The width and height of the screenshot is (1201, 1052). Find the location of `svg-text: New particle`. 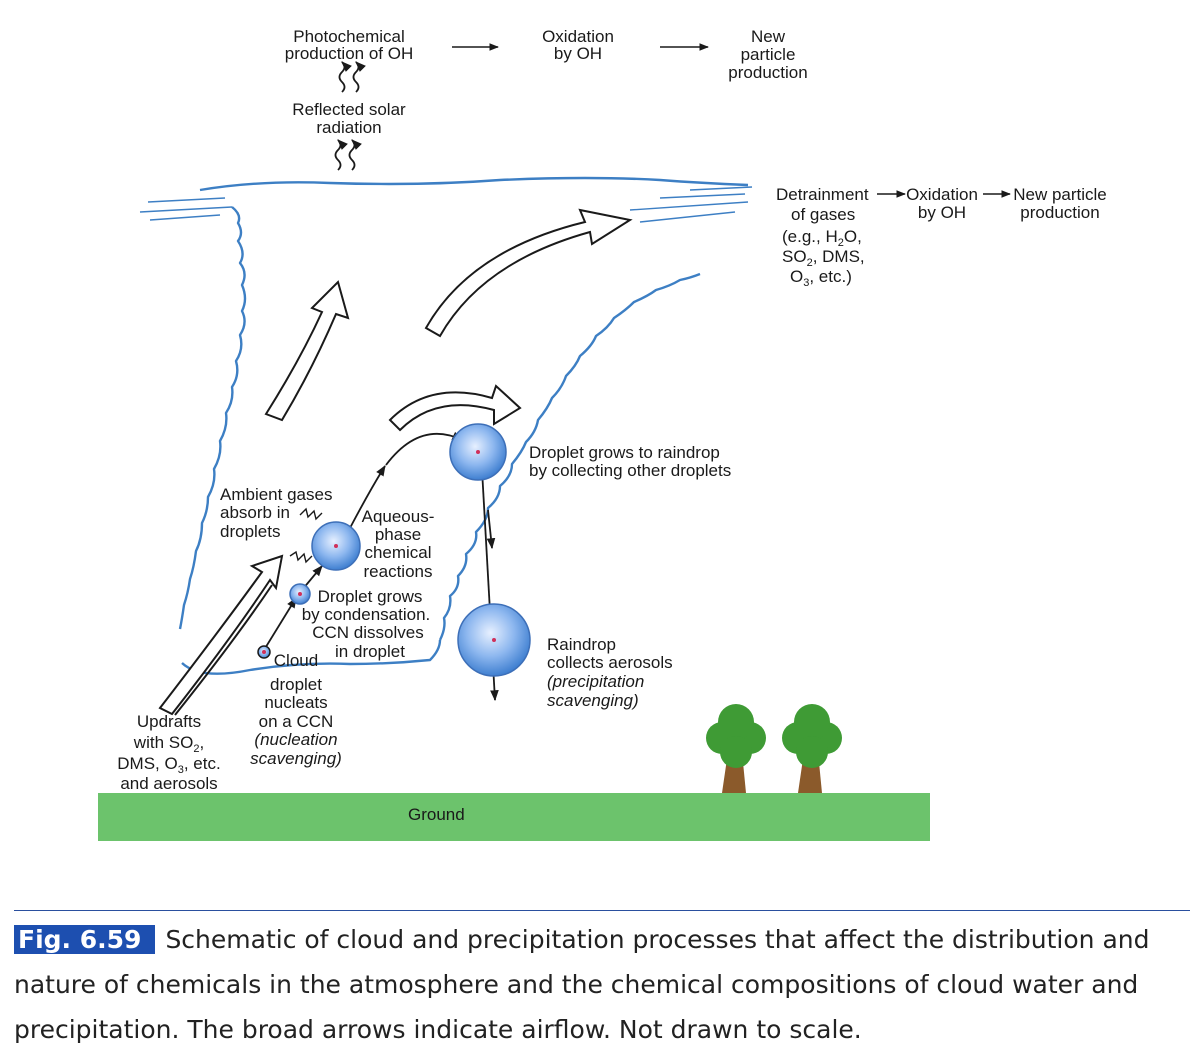

svg-text: New particle is located at coordinates (1060, 194).